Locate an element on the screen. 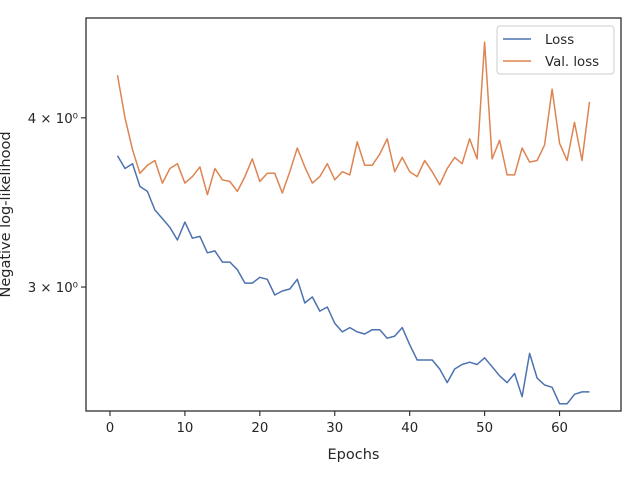  x-axis-ticks: 0 10 20 30 40 50 60 is located at coordinates (337, 423).